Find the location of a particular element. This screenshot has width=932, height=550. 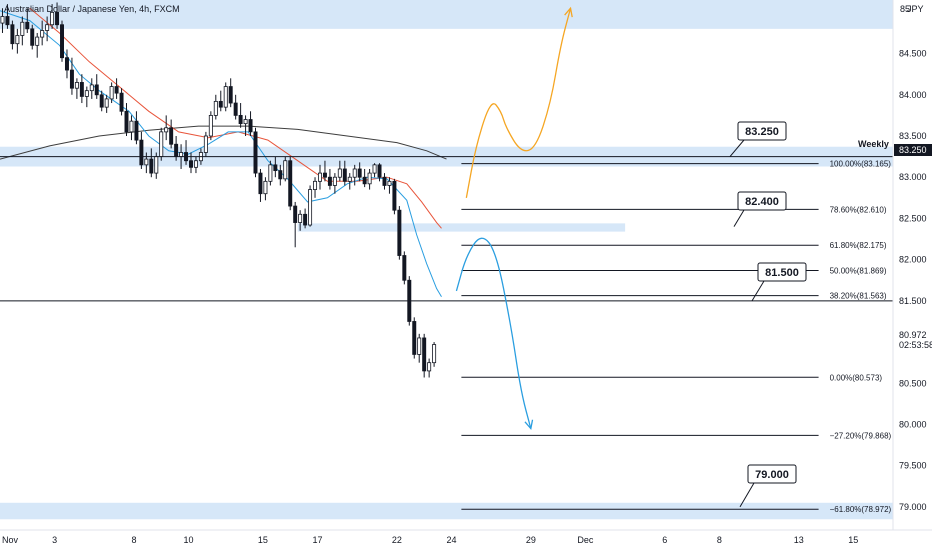

callouts: 83.250 82.400 81.500 79.000 is located at coordinates (768, 314).